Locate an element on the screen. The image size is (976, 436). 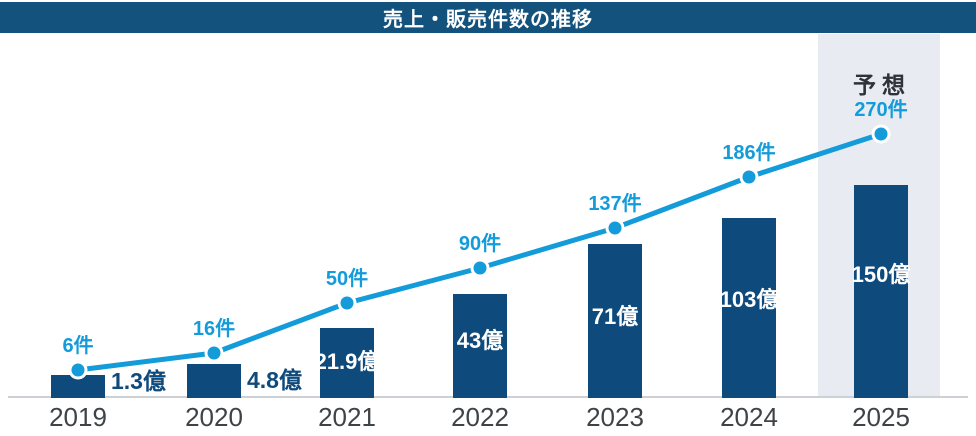
line-value-label-2025: 270件 is located at coordinates (881, 110).